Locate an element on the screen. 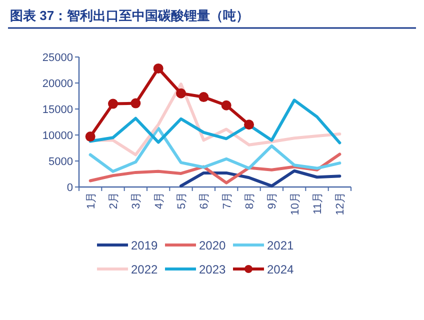 This screenshot has height=320, width=424. chart-title: 图表 37：智利出口至中国碳酸锂量（吨） is located at coordinates (130, 15).